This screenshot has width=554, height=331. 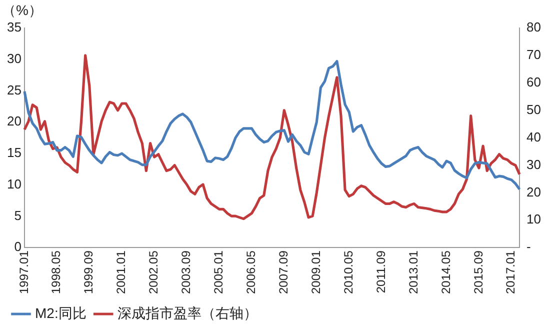 What do you see at coordinates (89, 272) in the screenshot?
I see `x-tick-label: 1999.09` at bounding box center [89, 272].